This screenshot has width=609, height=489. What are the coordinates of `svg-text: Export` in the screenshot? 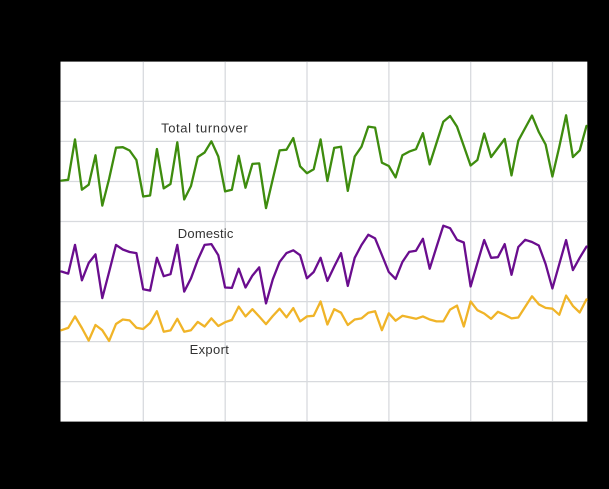 It's located at (210, 349).